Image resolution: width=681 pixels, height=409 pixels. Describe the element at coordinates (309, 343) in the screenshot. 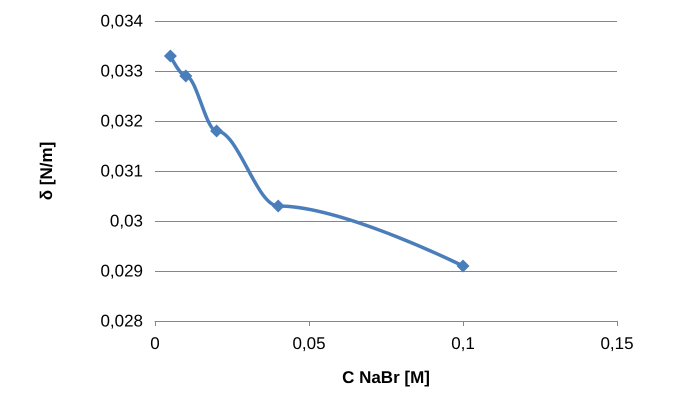

I see `x-tick-label: 0,05` at that location.